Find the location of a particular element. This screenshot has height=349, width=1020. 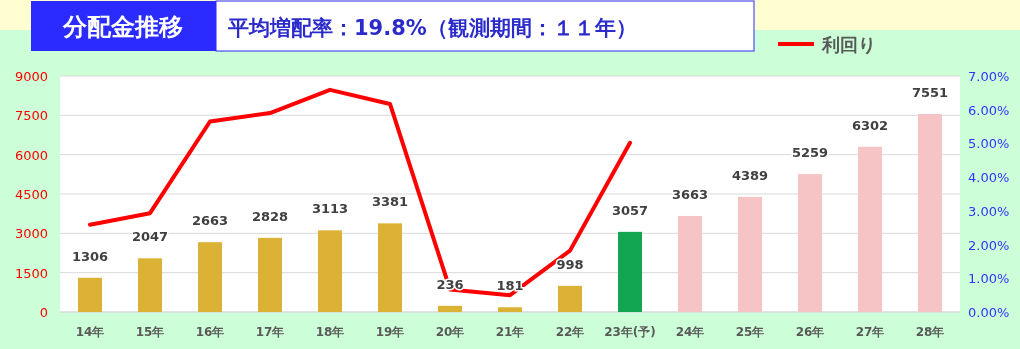

x-tick-label: 27年 is located at coordinates (870, 332).